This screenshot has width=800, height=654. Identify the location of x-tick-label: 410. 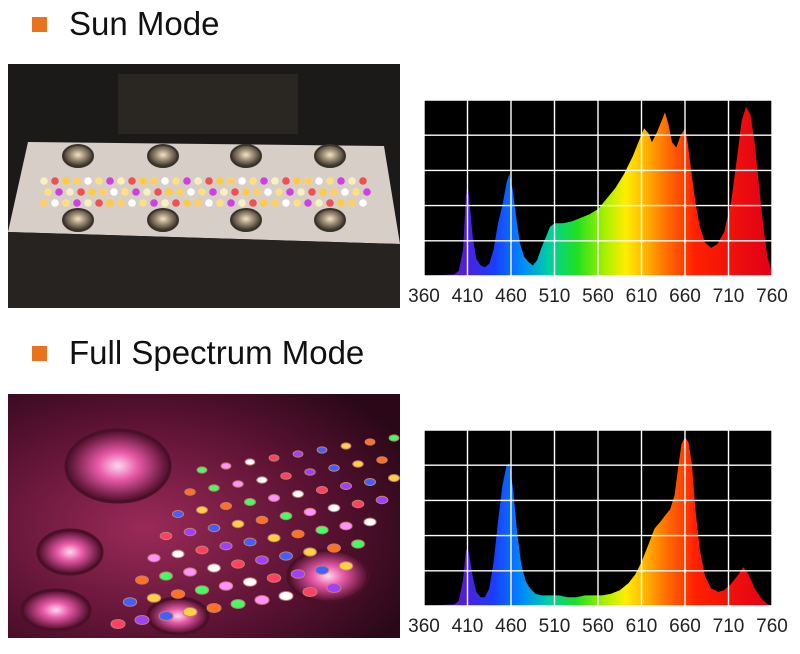
(468, 296).